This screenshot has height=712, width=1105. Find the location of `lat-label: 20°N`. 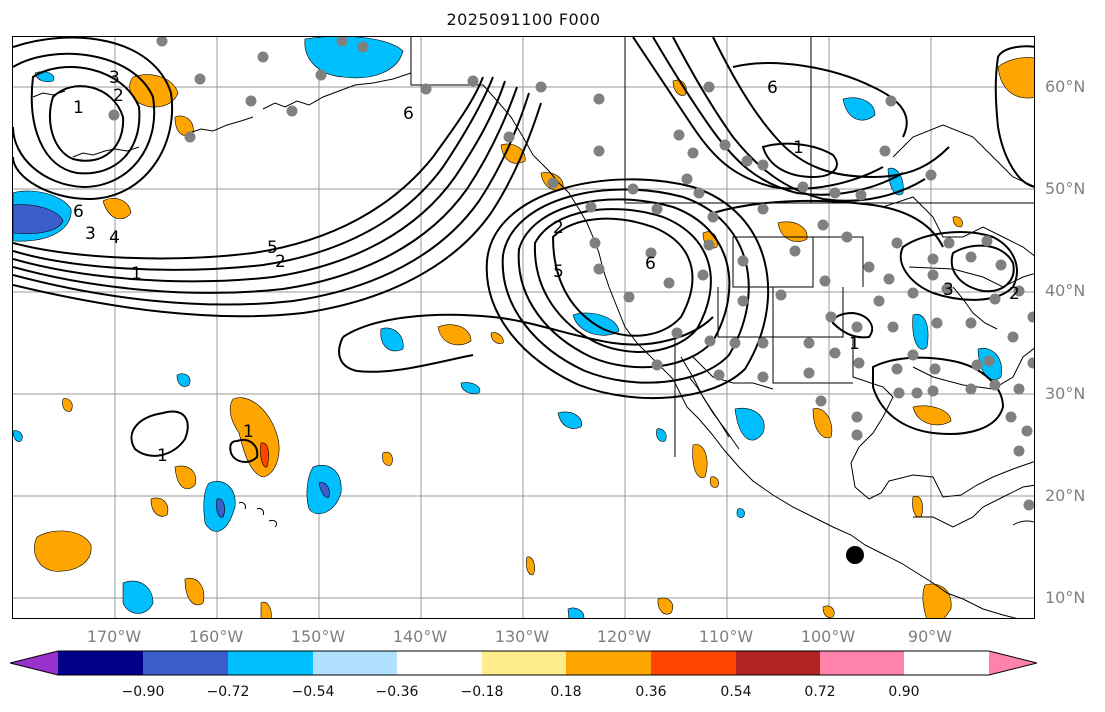

lat-label: 20°N is located at coordinates (1065, 495).